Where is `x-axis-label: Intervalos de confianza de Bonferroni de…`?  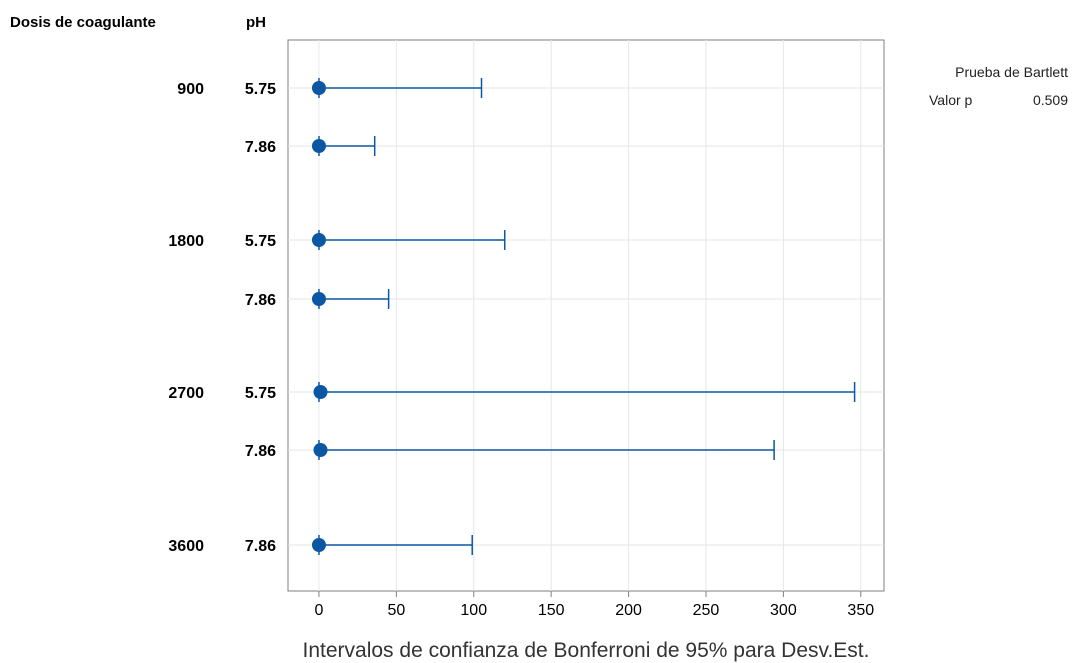 x-axis-label: Intervalos de confianza de Bonferroni de… is located at coordinates (586, 650).